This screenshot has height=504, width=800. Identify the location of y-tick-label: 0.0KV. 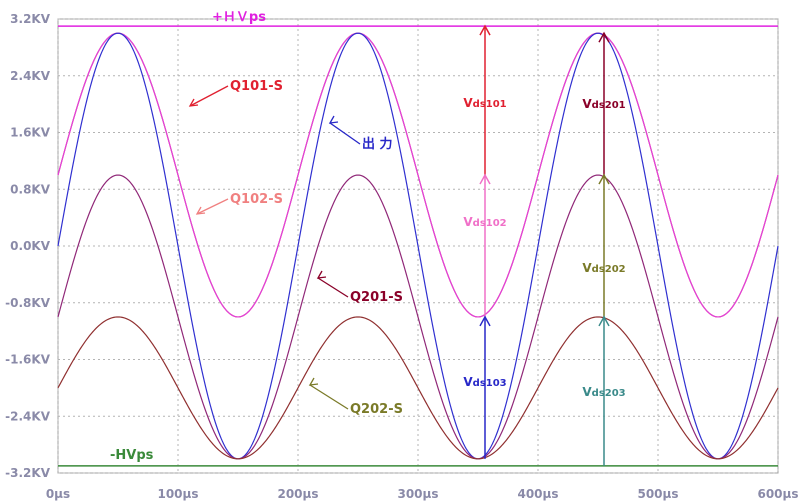
(30, 246).